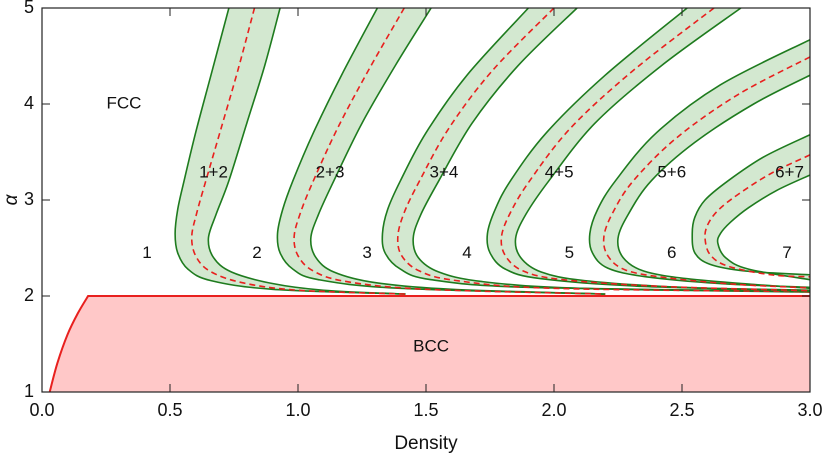  I want to click on region-label: 4+5, so click(559, 172).